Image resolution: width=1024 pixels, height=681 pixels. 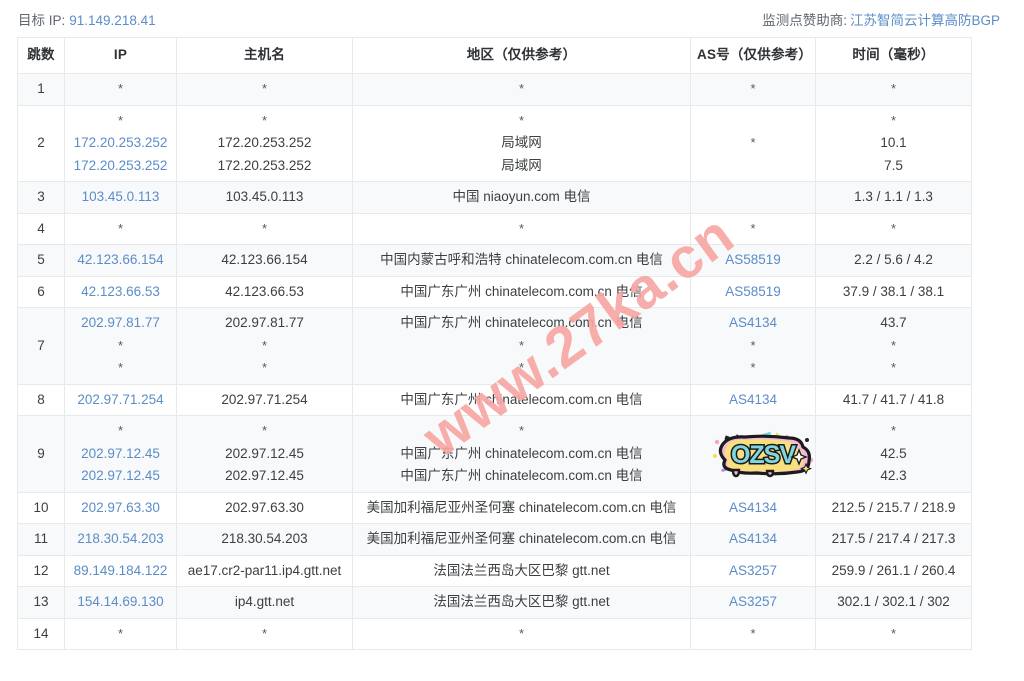 I want to click on cell-asn, so click(x=753, y=197).